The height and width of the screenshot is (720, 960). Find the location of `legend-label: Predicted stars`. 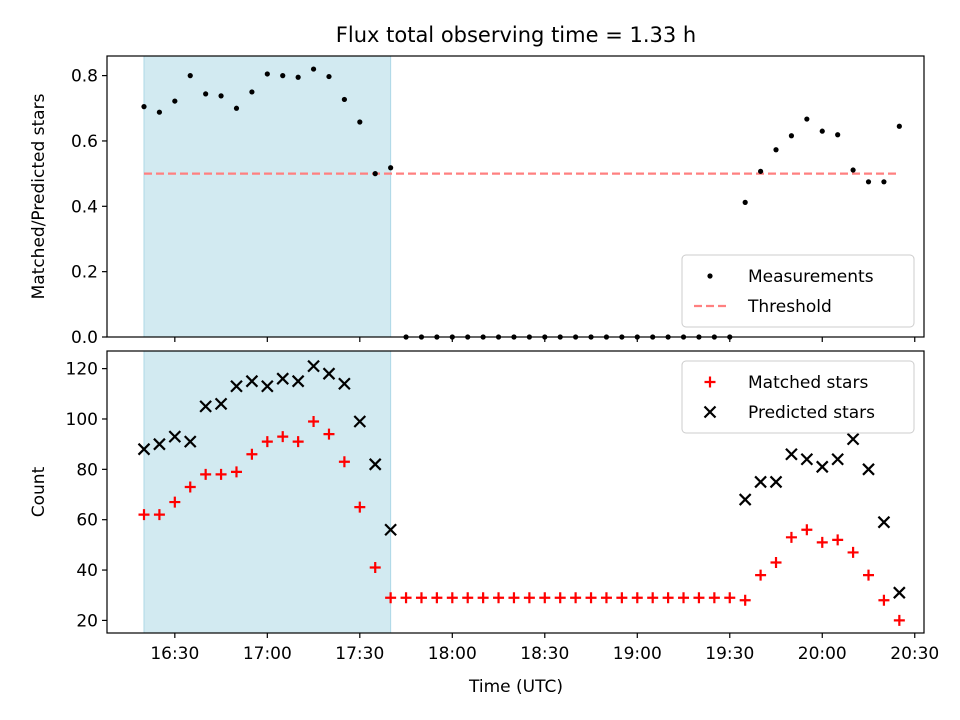

legend-label: Predicted stars is located at coordinates (811, 413).